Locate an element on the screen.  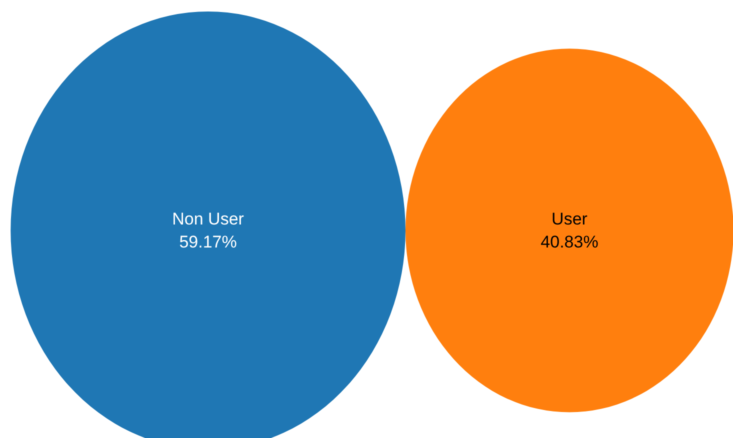
data-label: 40.83% is located at coordinates (569, 242).